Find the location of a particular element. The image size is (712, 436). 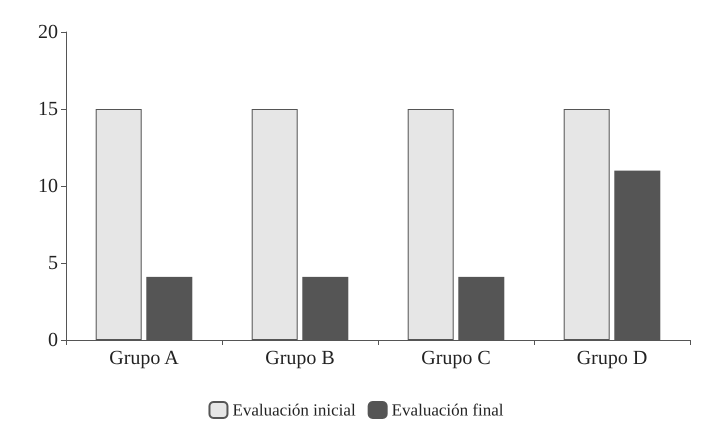

y-tick-label: 10 is located at coordinates (48, 186).